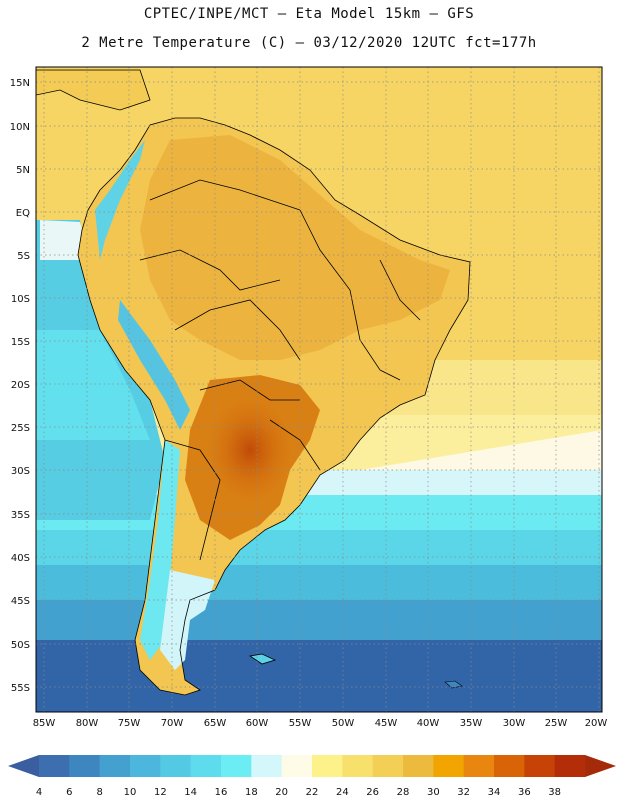 The width and height of the screenshot is (618, 804). Describe the element at coordinates (221, 792) in the screenshot. I see `colorbar-label: 16` at that location.